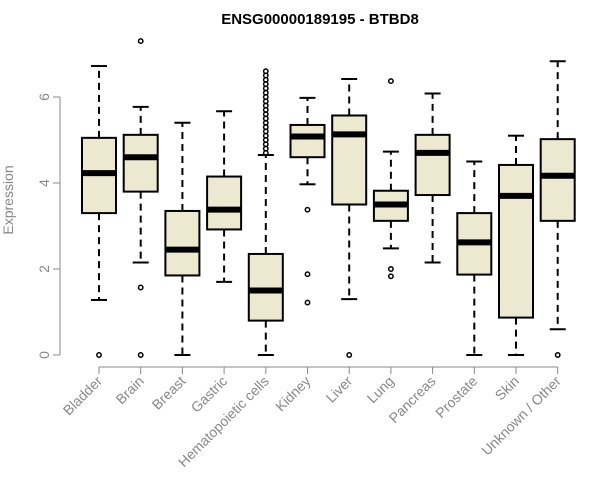  Describe the element at coordinates (293, 394) in the screenshot. I see `x-tick-label: Kidney` at that location.